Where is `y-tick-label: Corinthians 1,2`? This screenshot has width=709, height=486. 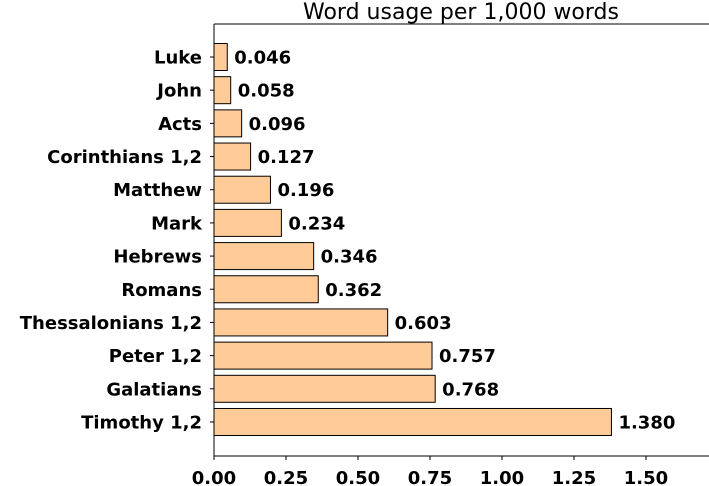
y-tick-label: Corinthians 1,2 is located at coordinates (124, 157).